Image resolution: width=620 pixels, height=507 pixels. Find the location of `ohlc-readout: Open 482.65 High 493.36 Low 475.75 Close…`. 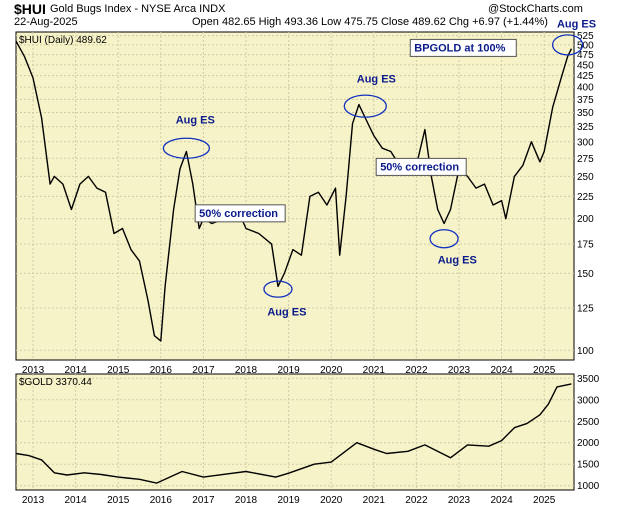

ohlc-readout: Open 482.65 High 493.36 Low 475.75 Close… is located at coordinates (370, 22).